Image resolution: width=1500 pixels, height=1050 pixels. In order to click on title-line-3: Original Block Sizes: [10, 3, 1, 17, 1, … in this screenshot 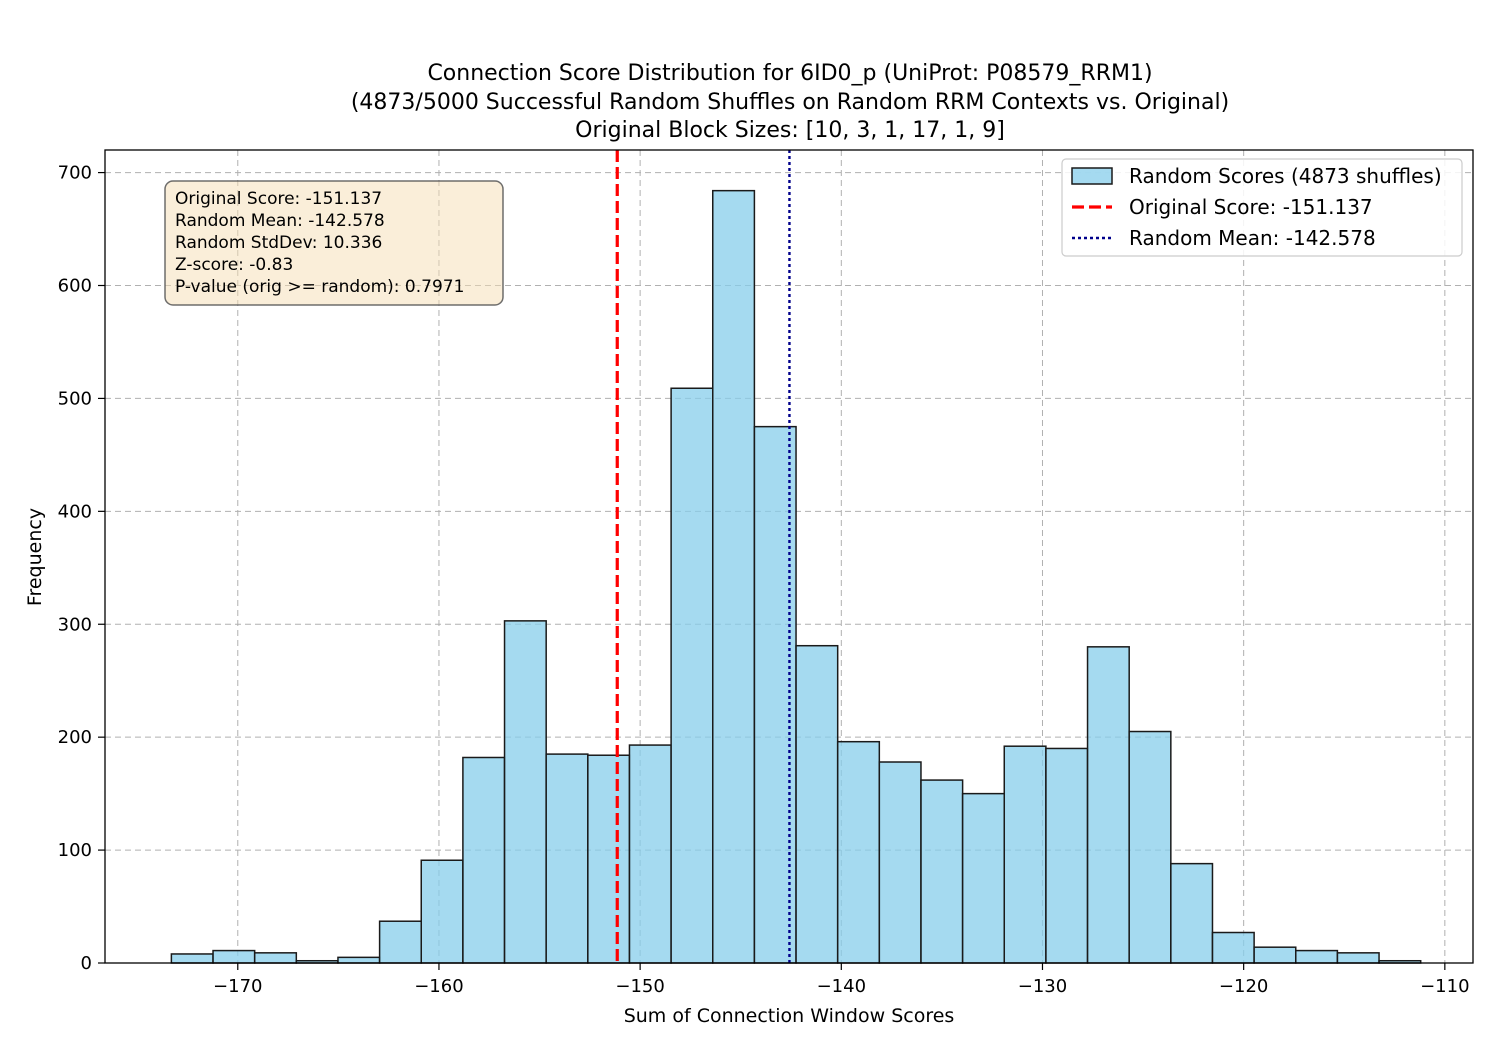, I will do `click(790, 130)`.